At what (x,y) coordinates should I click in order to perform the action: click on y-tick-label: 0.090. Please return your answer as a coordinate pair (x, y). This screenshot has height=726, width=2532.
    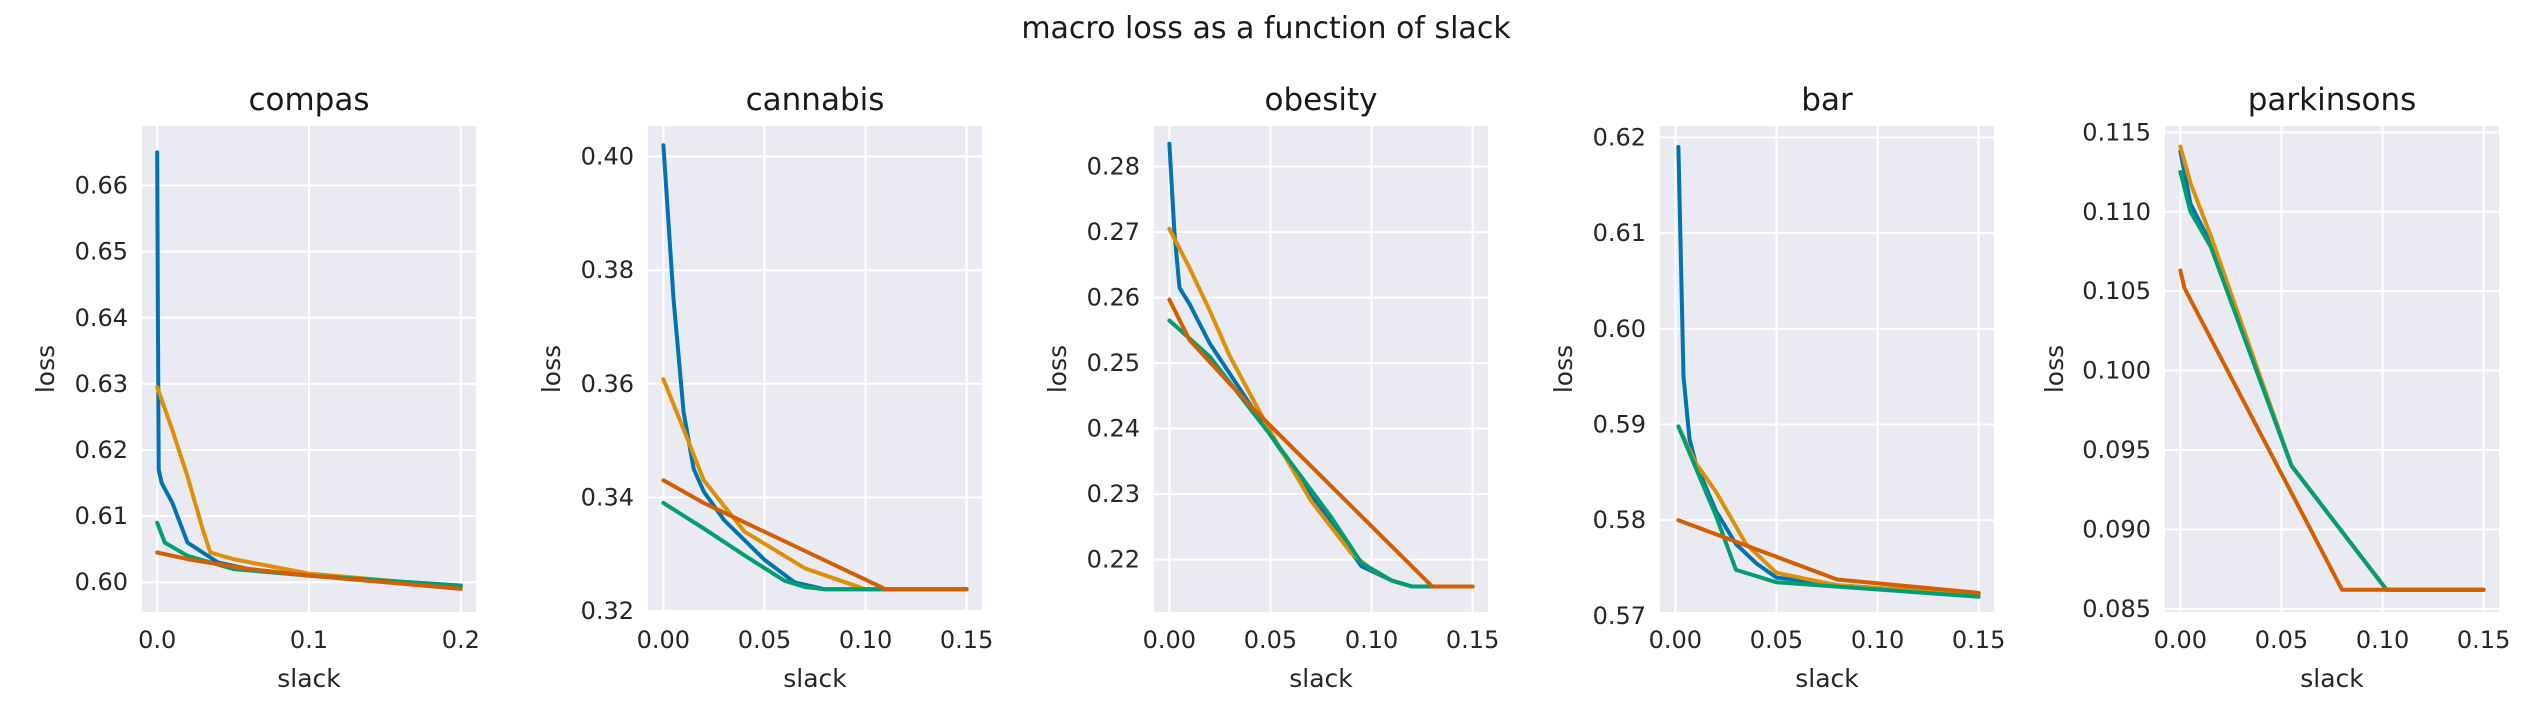
    Looking at the image, I should click on (2116, 529).